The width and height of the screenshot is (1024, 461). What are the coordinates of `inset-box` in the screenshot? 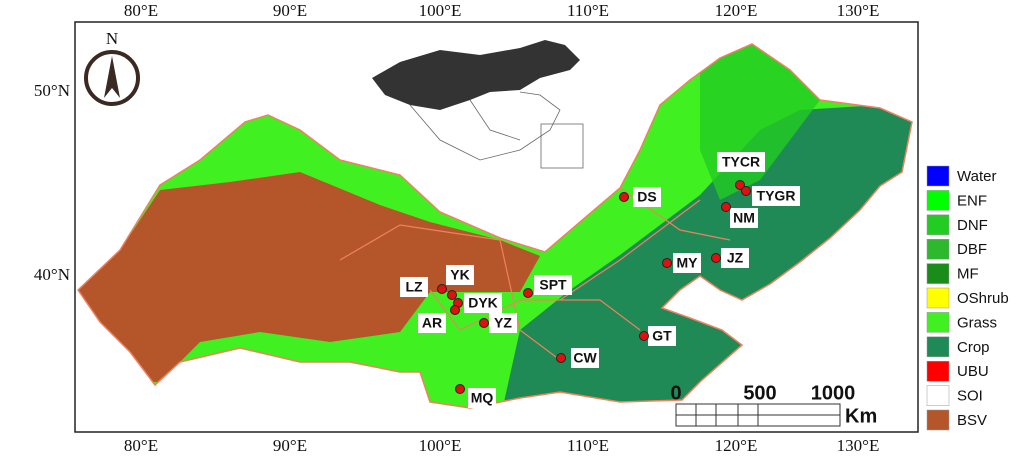 It's located at (562, 146).